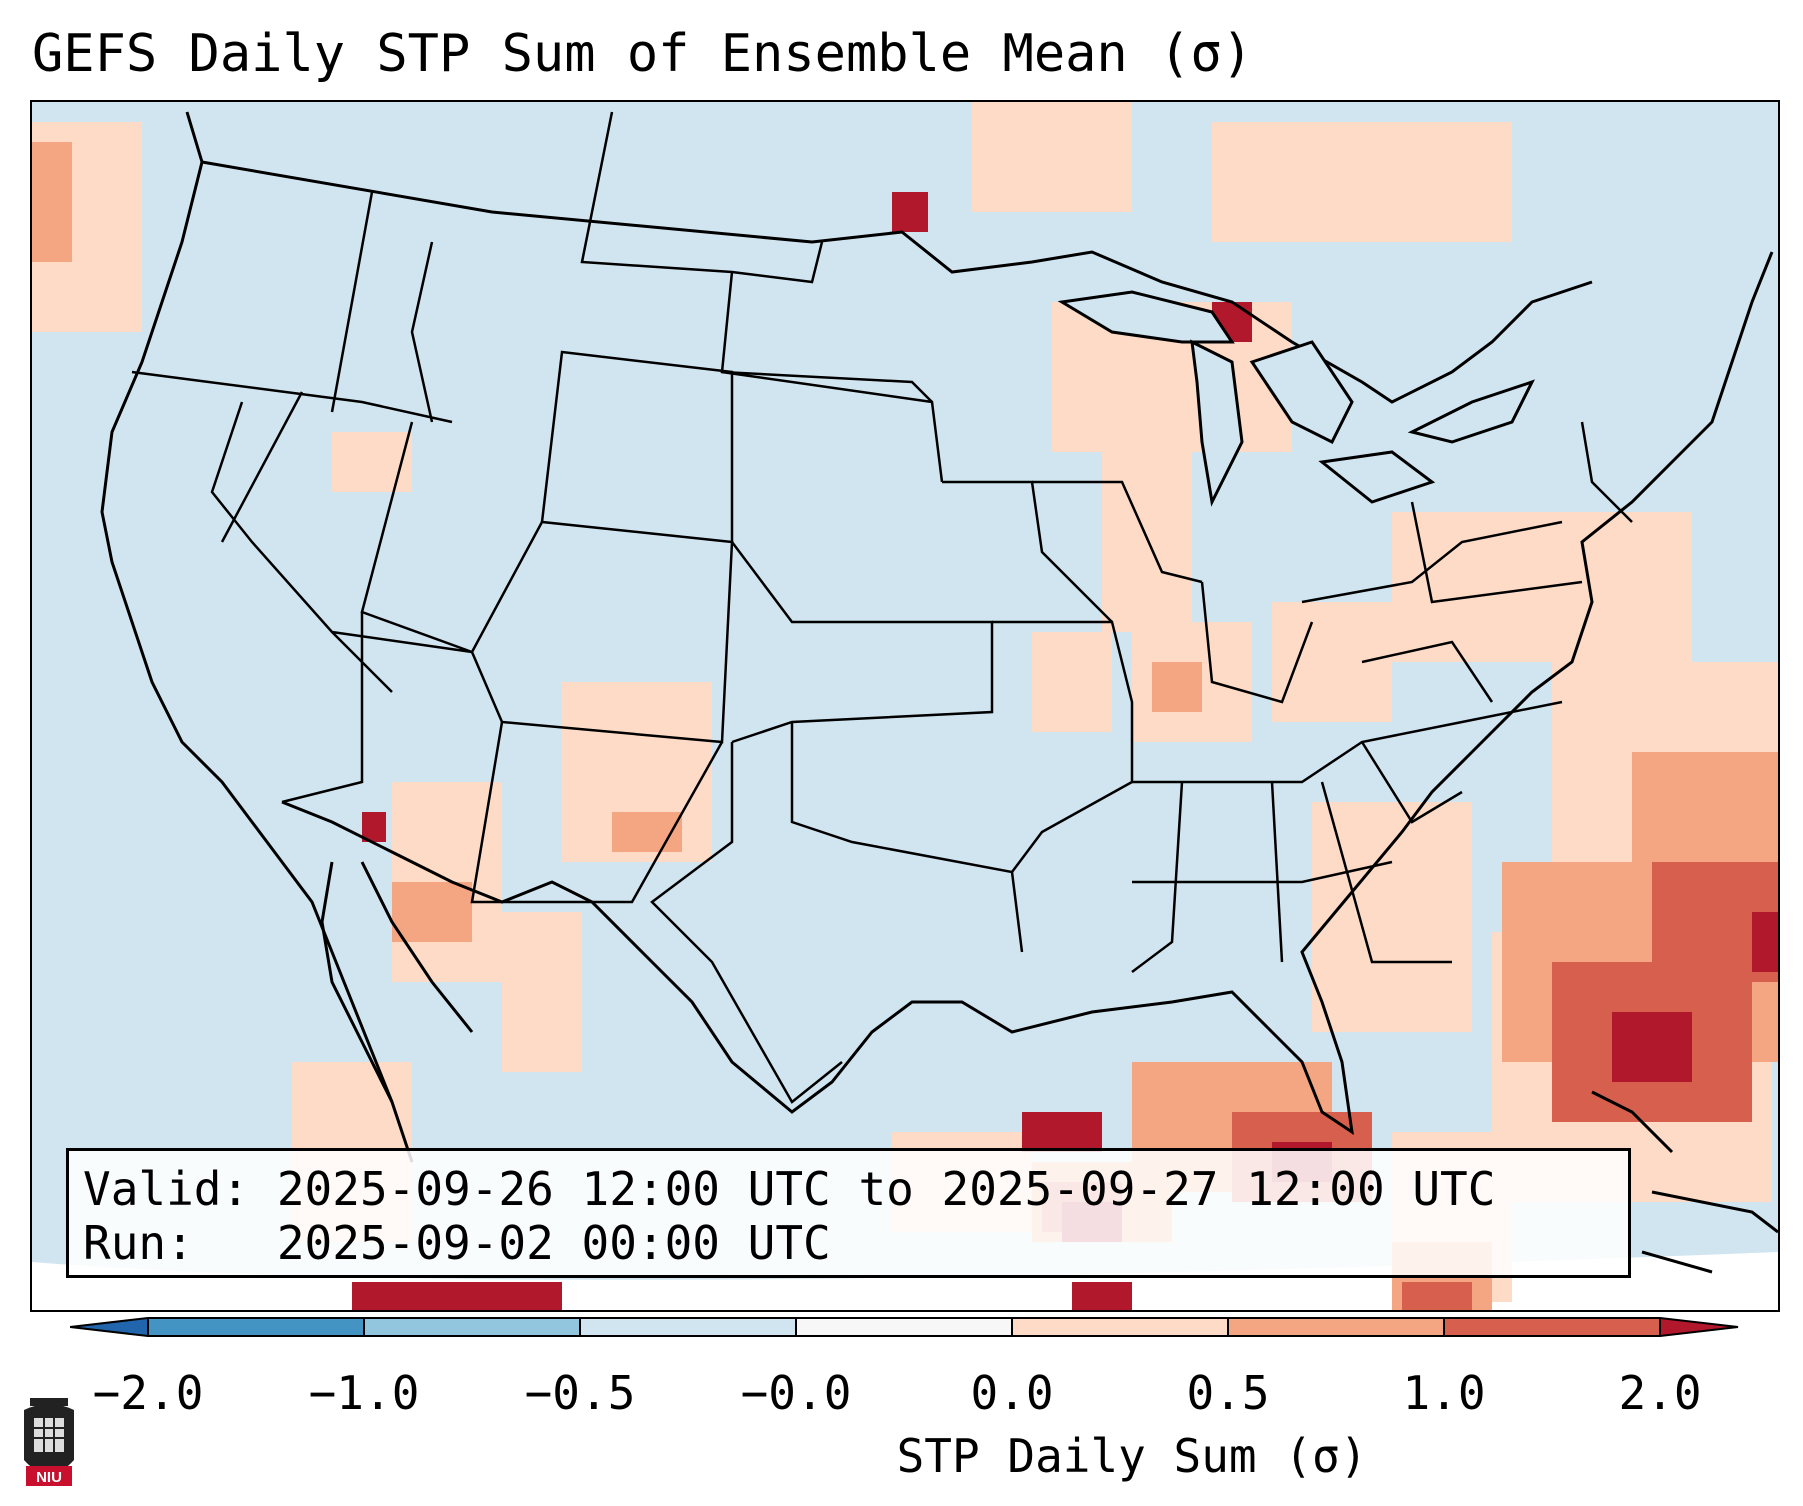  I want to click on colorbar-extend-low, so click(109, 1327).